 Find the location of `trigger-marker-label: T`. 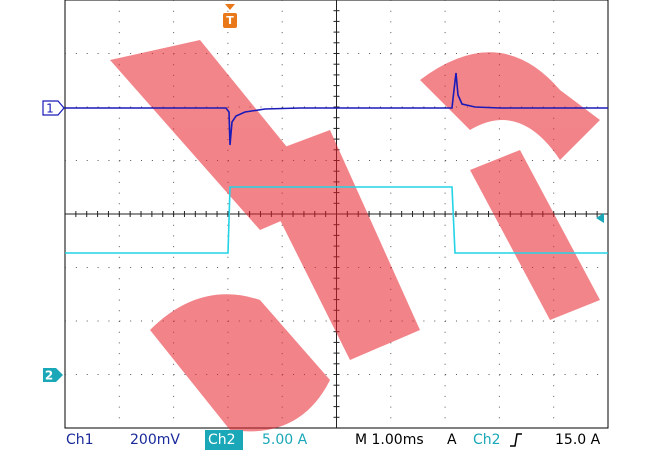

trigger-marker-label: T is located at coordinates (230, 20).